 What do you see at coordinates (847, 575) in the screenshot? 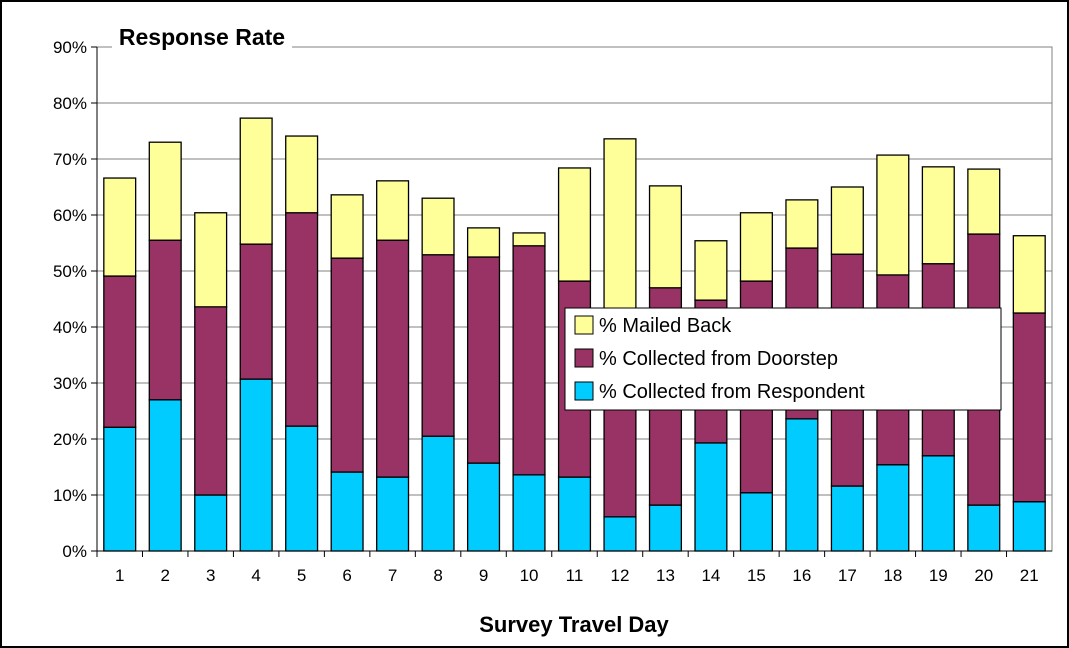
I see `x-tick-label: 17` at bounding box center [847, 575].